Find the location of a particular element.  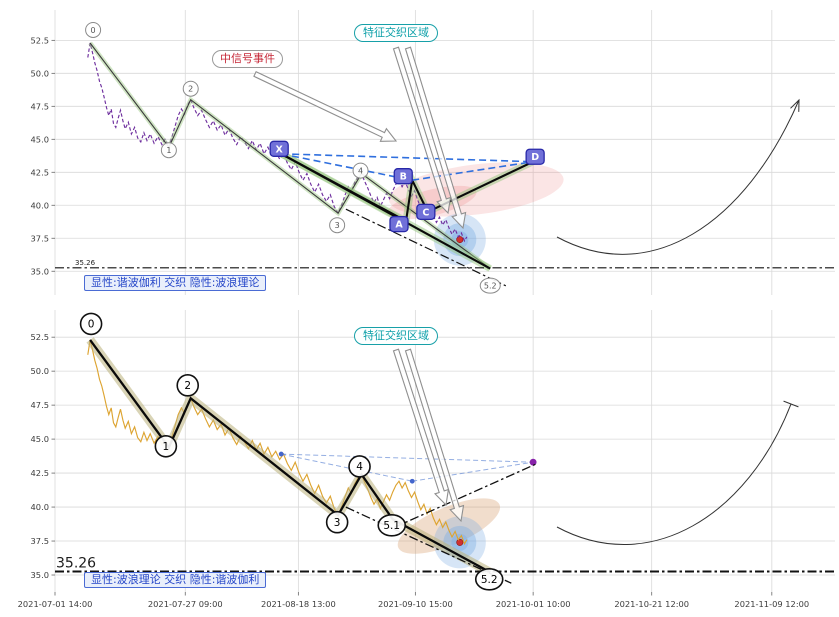

hline-label-bottom: 35.26 is located at coordinates (76, 563).